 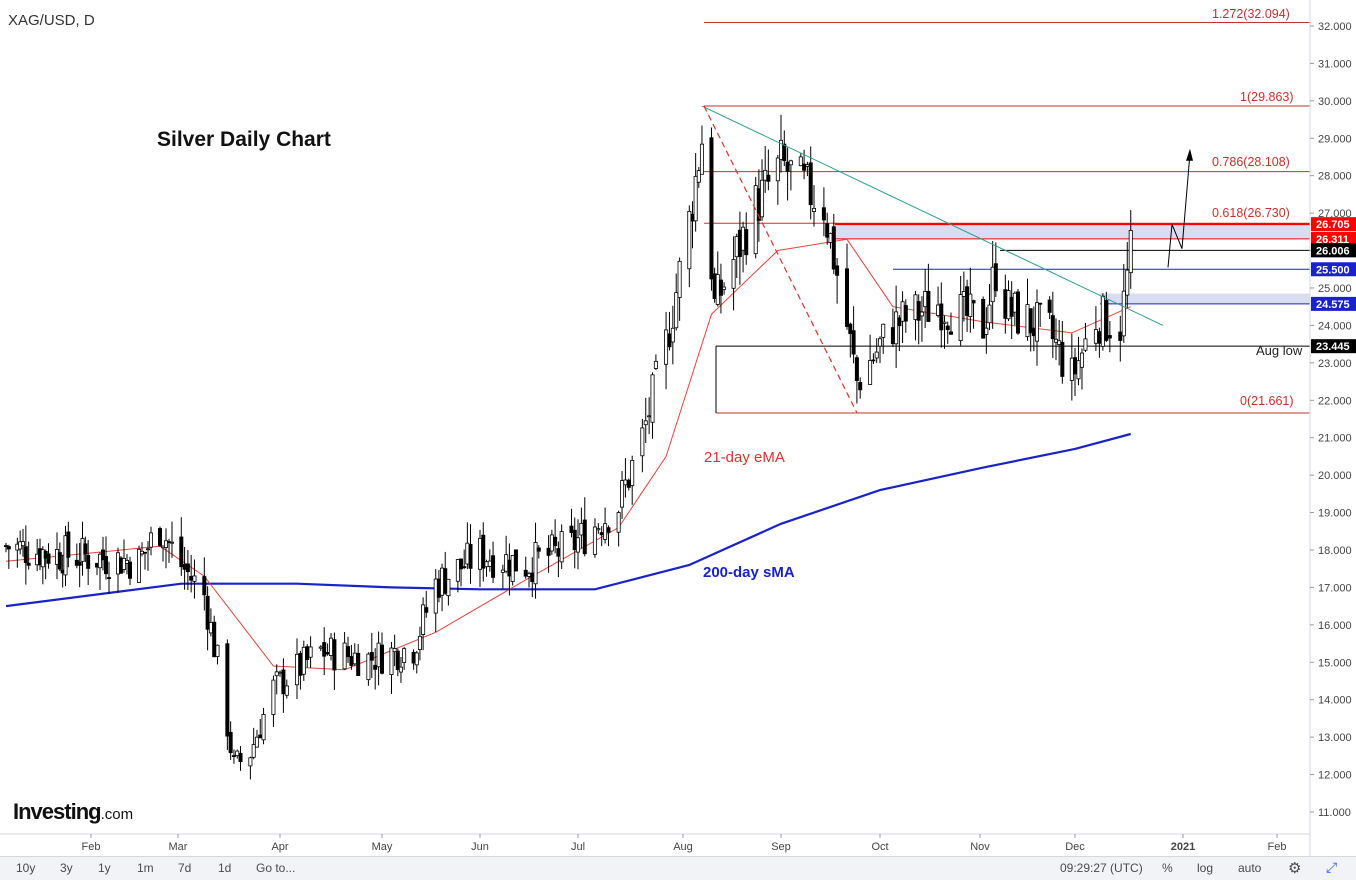 I want to click on y-tick-label: 18.000, so click(x=1335, y=551).